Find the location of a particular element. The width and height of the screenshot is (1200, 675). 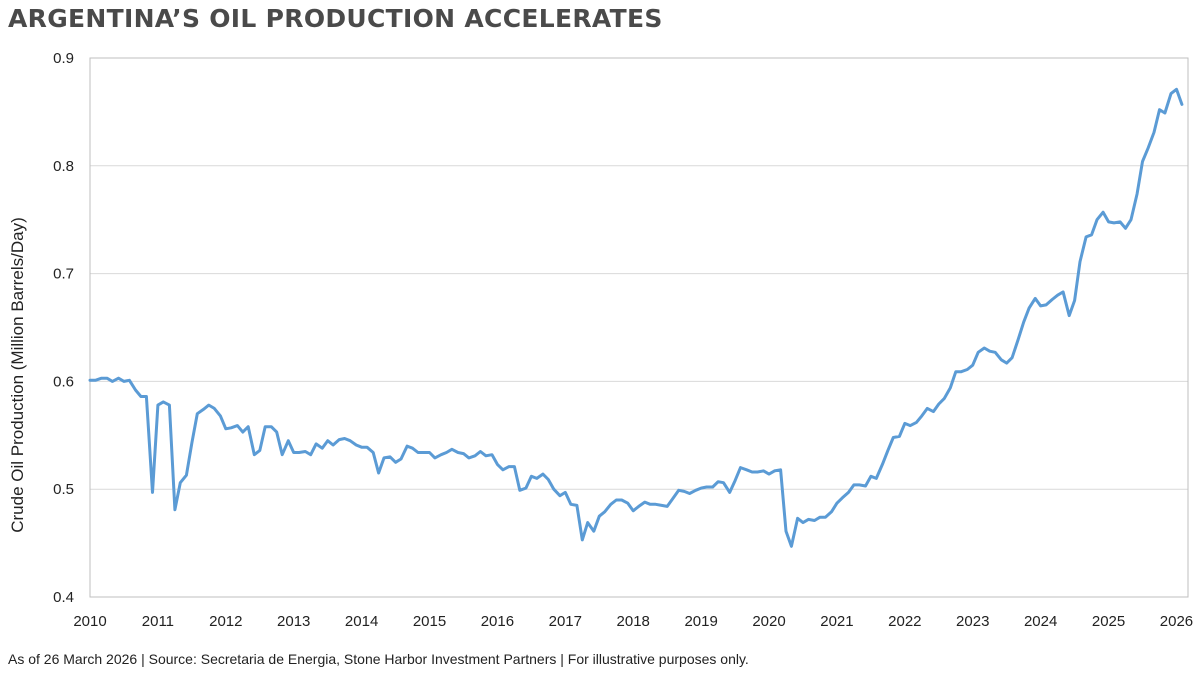

y-tick-label: 0.4 is located at coordinates (63, 597).